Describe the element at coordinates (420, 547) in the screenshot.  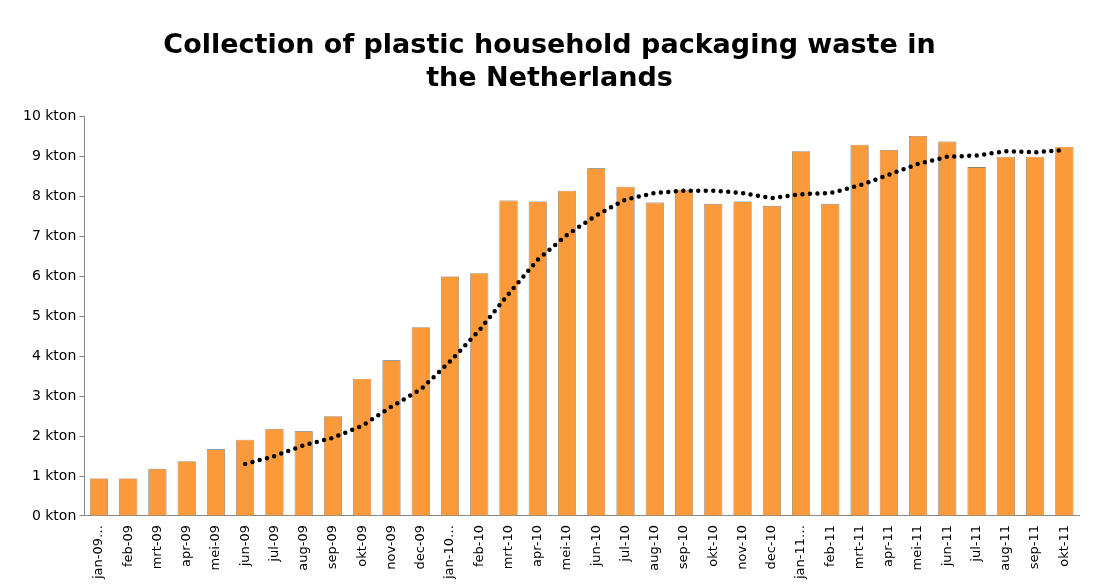
I see `x-tick-label: dec-09` at that location.